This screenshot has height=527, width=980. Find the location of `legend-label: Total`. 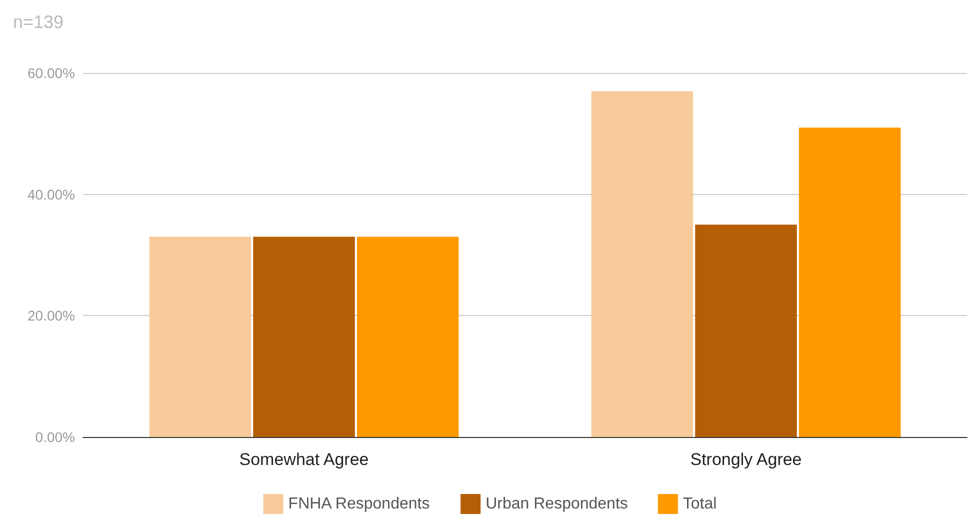

legend-label: Total is located at coordinates (699, 504).